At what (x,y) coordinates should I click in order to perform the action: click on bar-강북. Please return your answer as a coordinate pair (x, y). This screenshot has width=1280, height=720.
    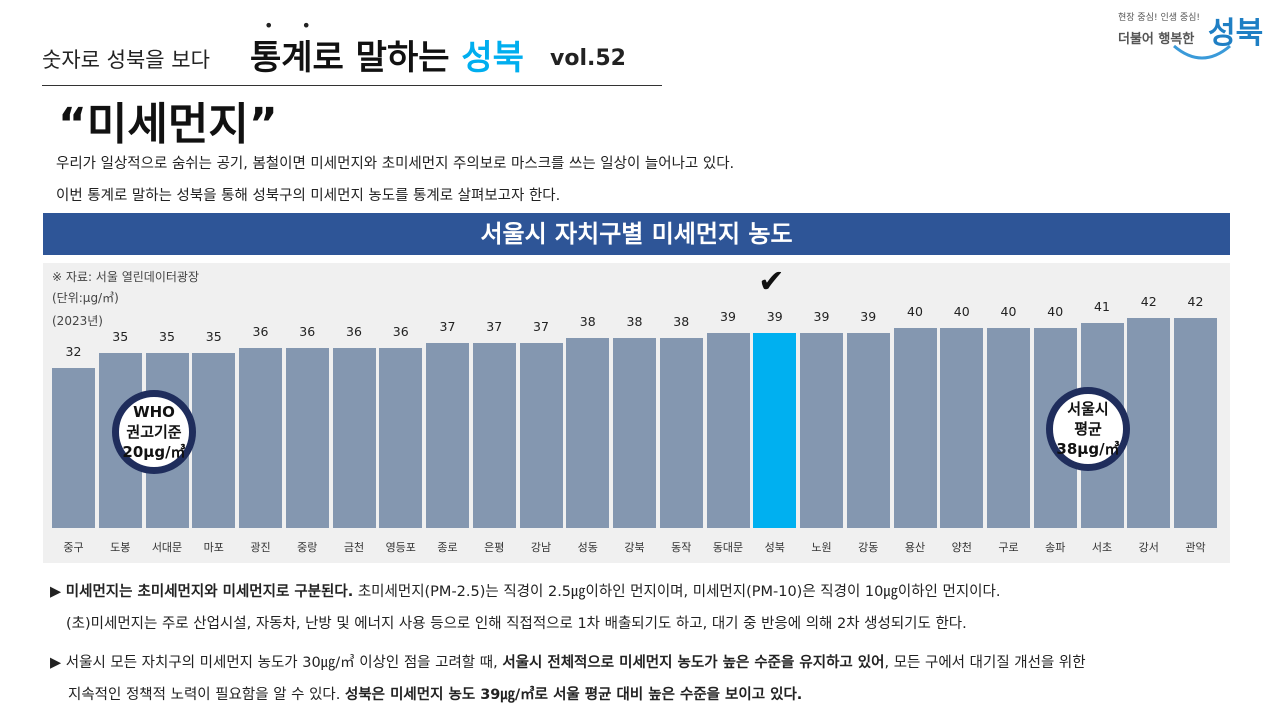
    Looking at the image, I should click on (634, 433).